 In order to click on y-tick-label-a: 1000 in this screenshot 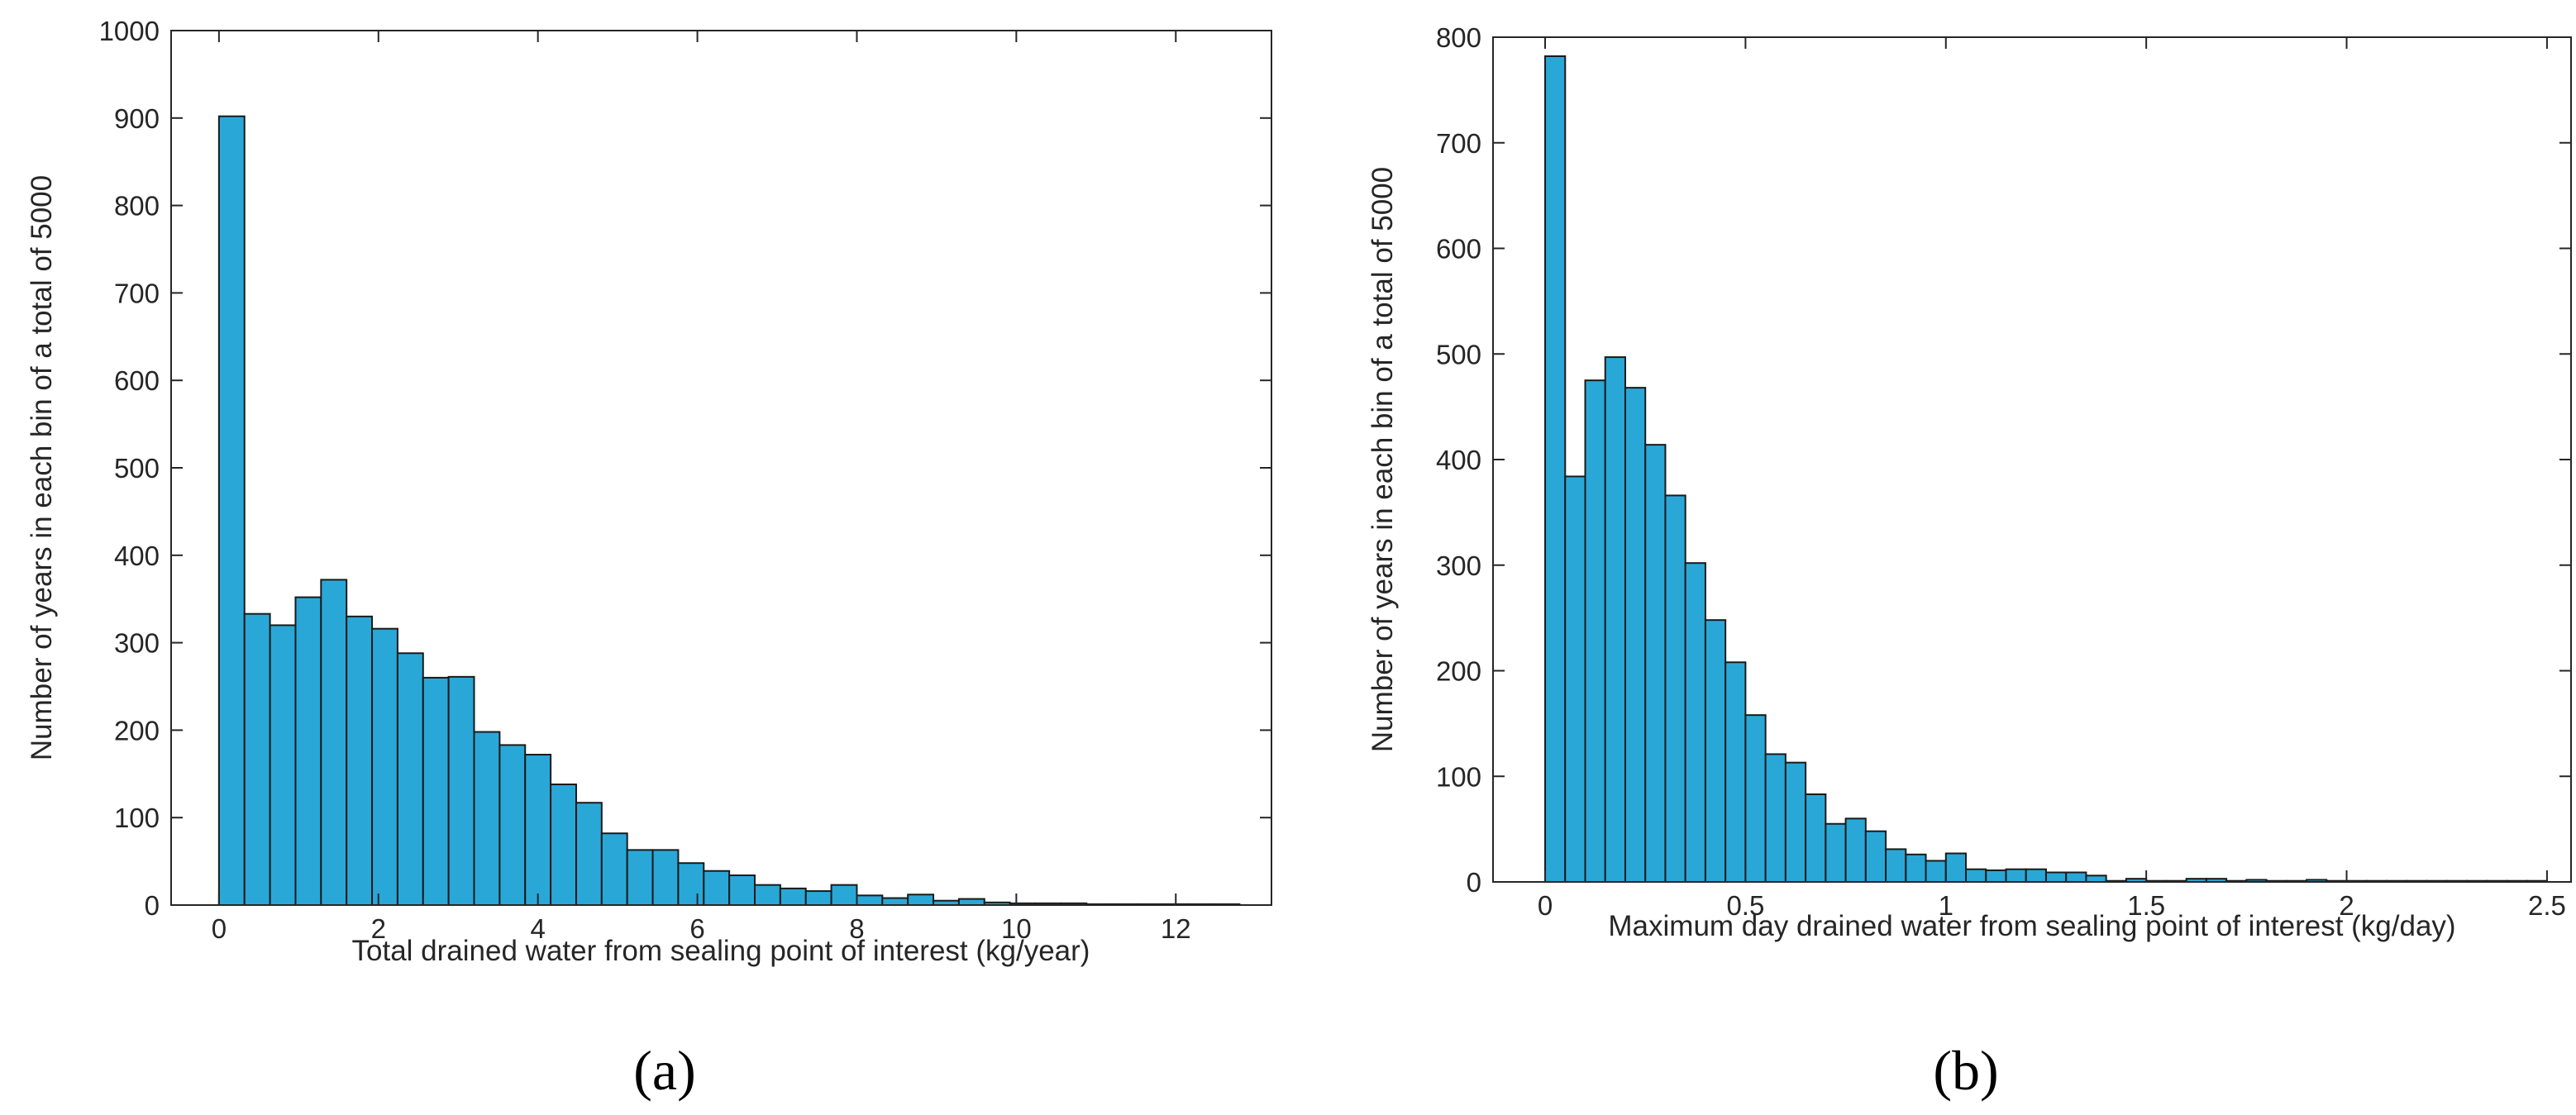, I will do `click(129, 31)`.